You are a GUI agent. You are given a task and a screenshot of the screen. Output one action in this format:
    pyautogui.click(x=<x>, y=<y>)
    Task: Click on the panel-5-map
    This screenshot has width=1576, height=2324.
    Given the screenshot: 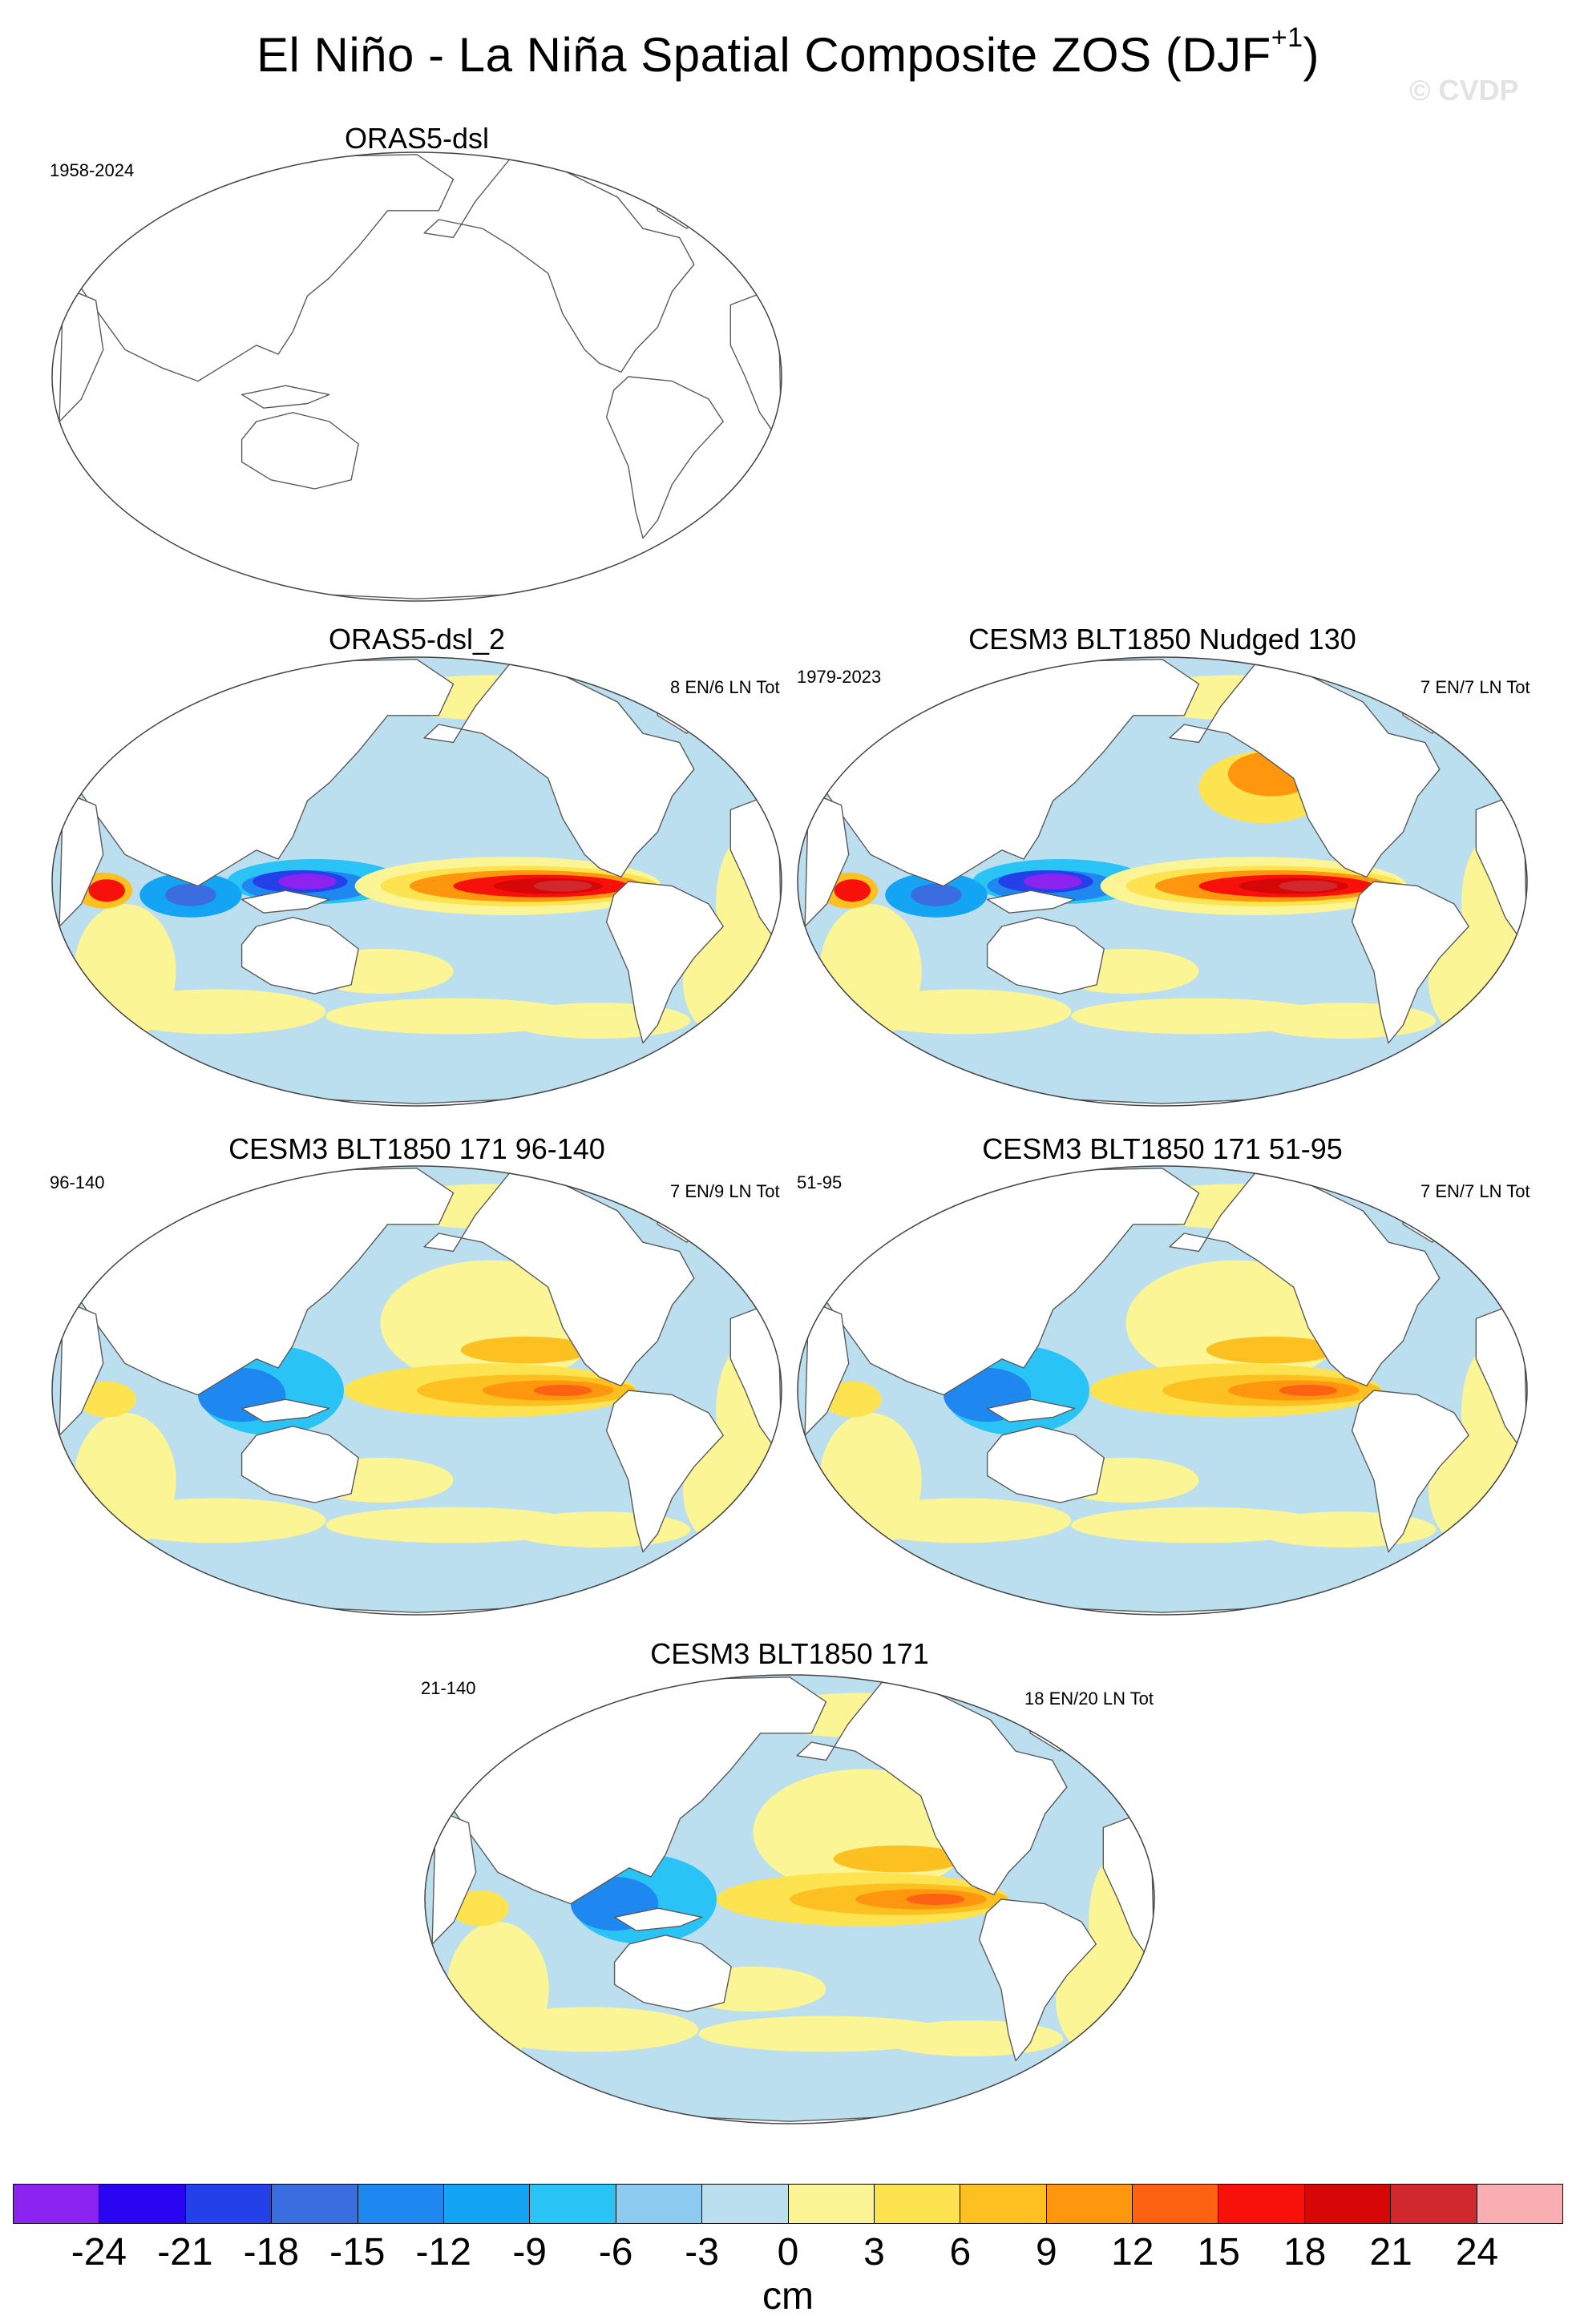 What is the action you would take?
    pyautogui.click(x=1162, y=1390)
    